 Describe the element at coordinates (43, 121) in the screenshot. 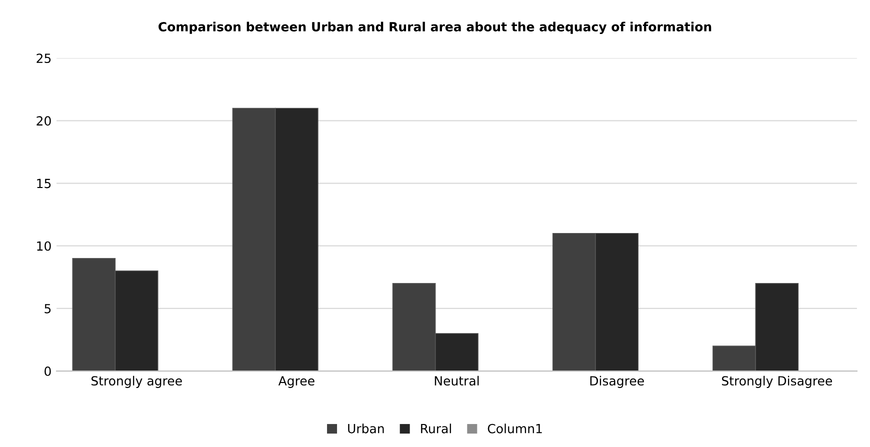

I see `y-tick-label: 20` at that location.